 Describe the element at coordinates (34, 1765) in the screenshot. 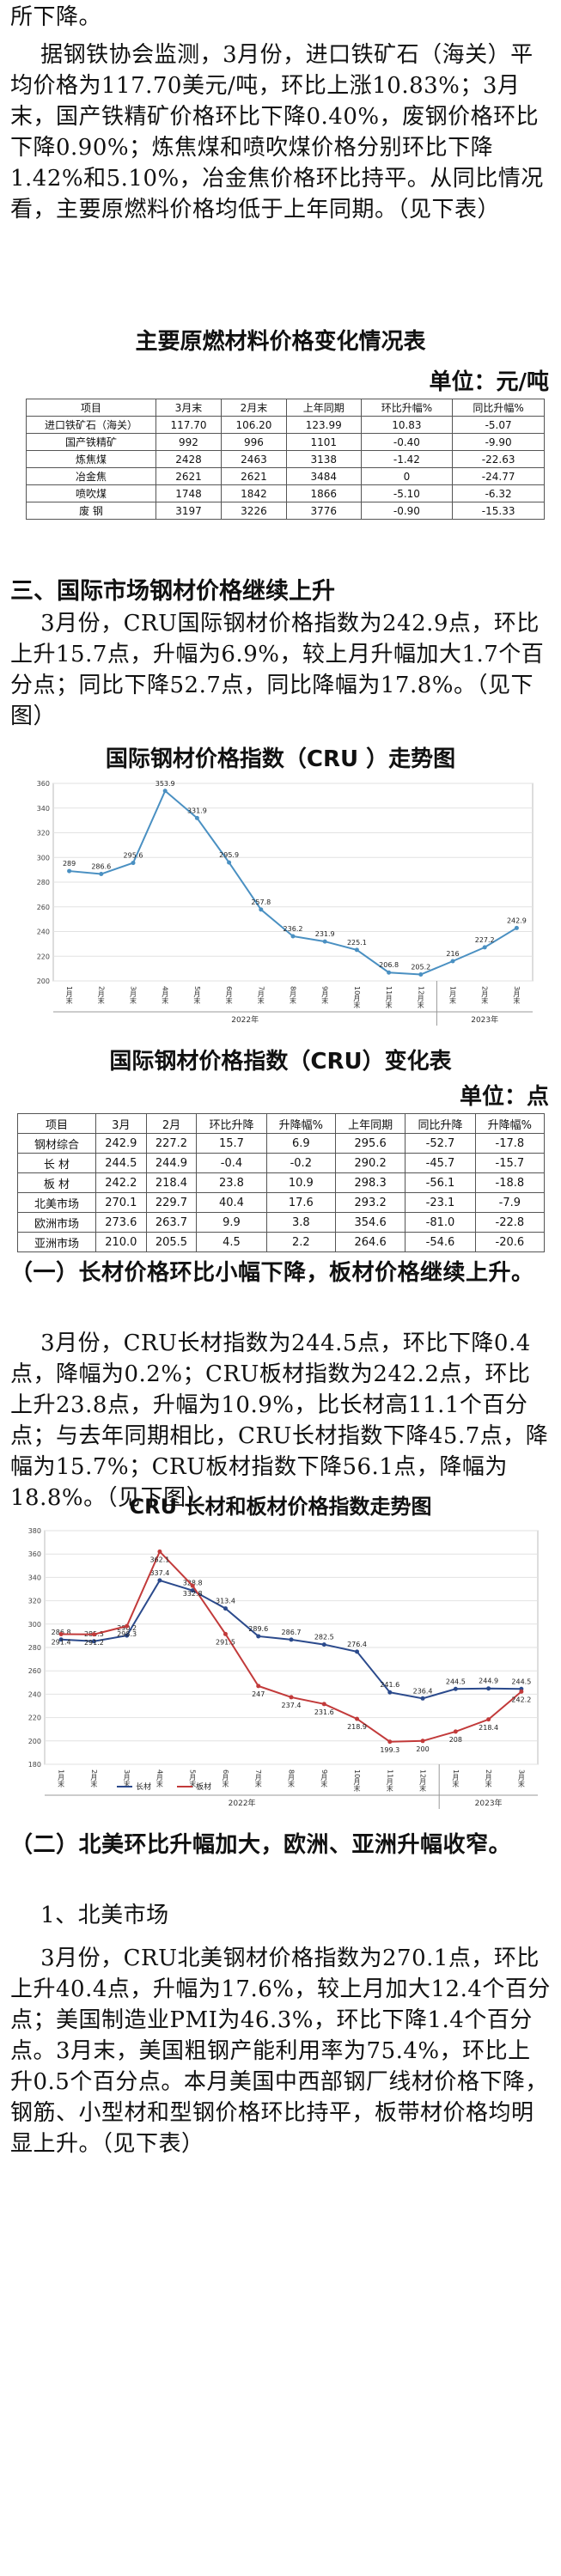

I see `y-tick-label: 180` at that location.